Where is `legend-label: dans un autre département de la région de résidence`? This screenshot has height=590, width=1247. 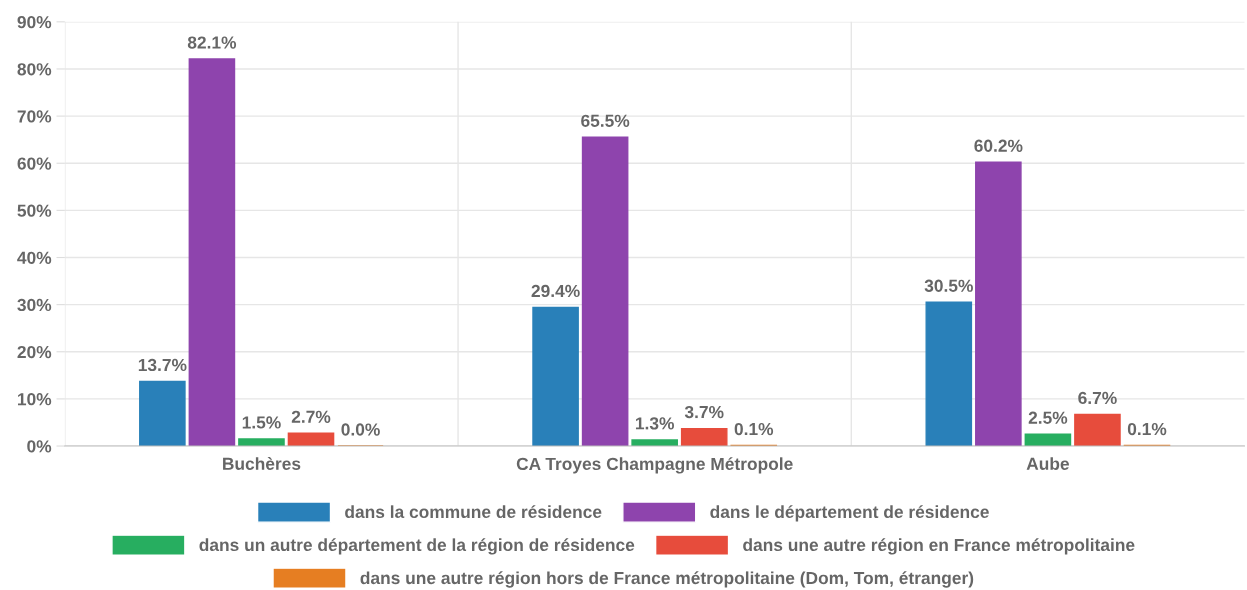
legend-label: dans un autre département de la région de résidence is located at coordinates (417, 546).